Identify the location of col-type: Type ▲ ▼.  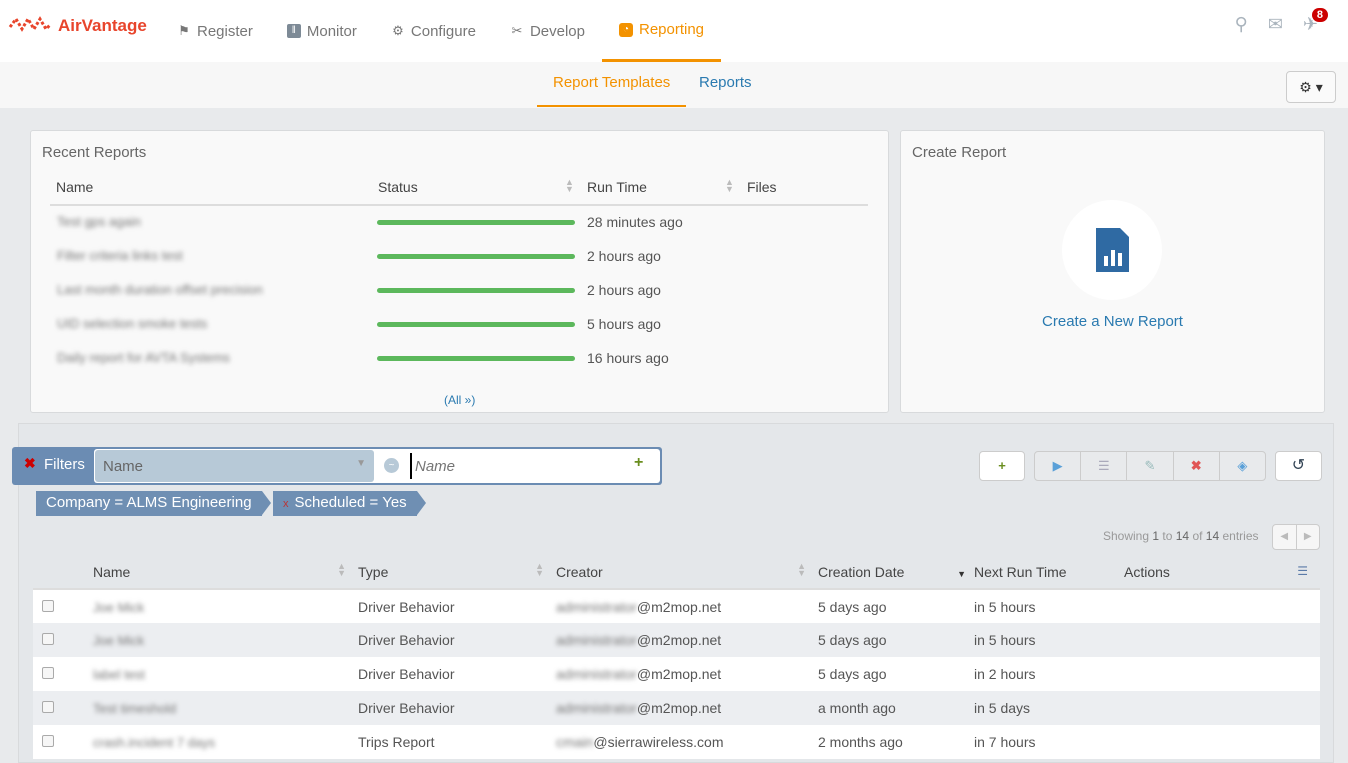
(457, 572).